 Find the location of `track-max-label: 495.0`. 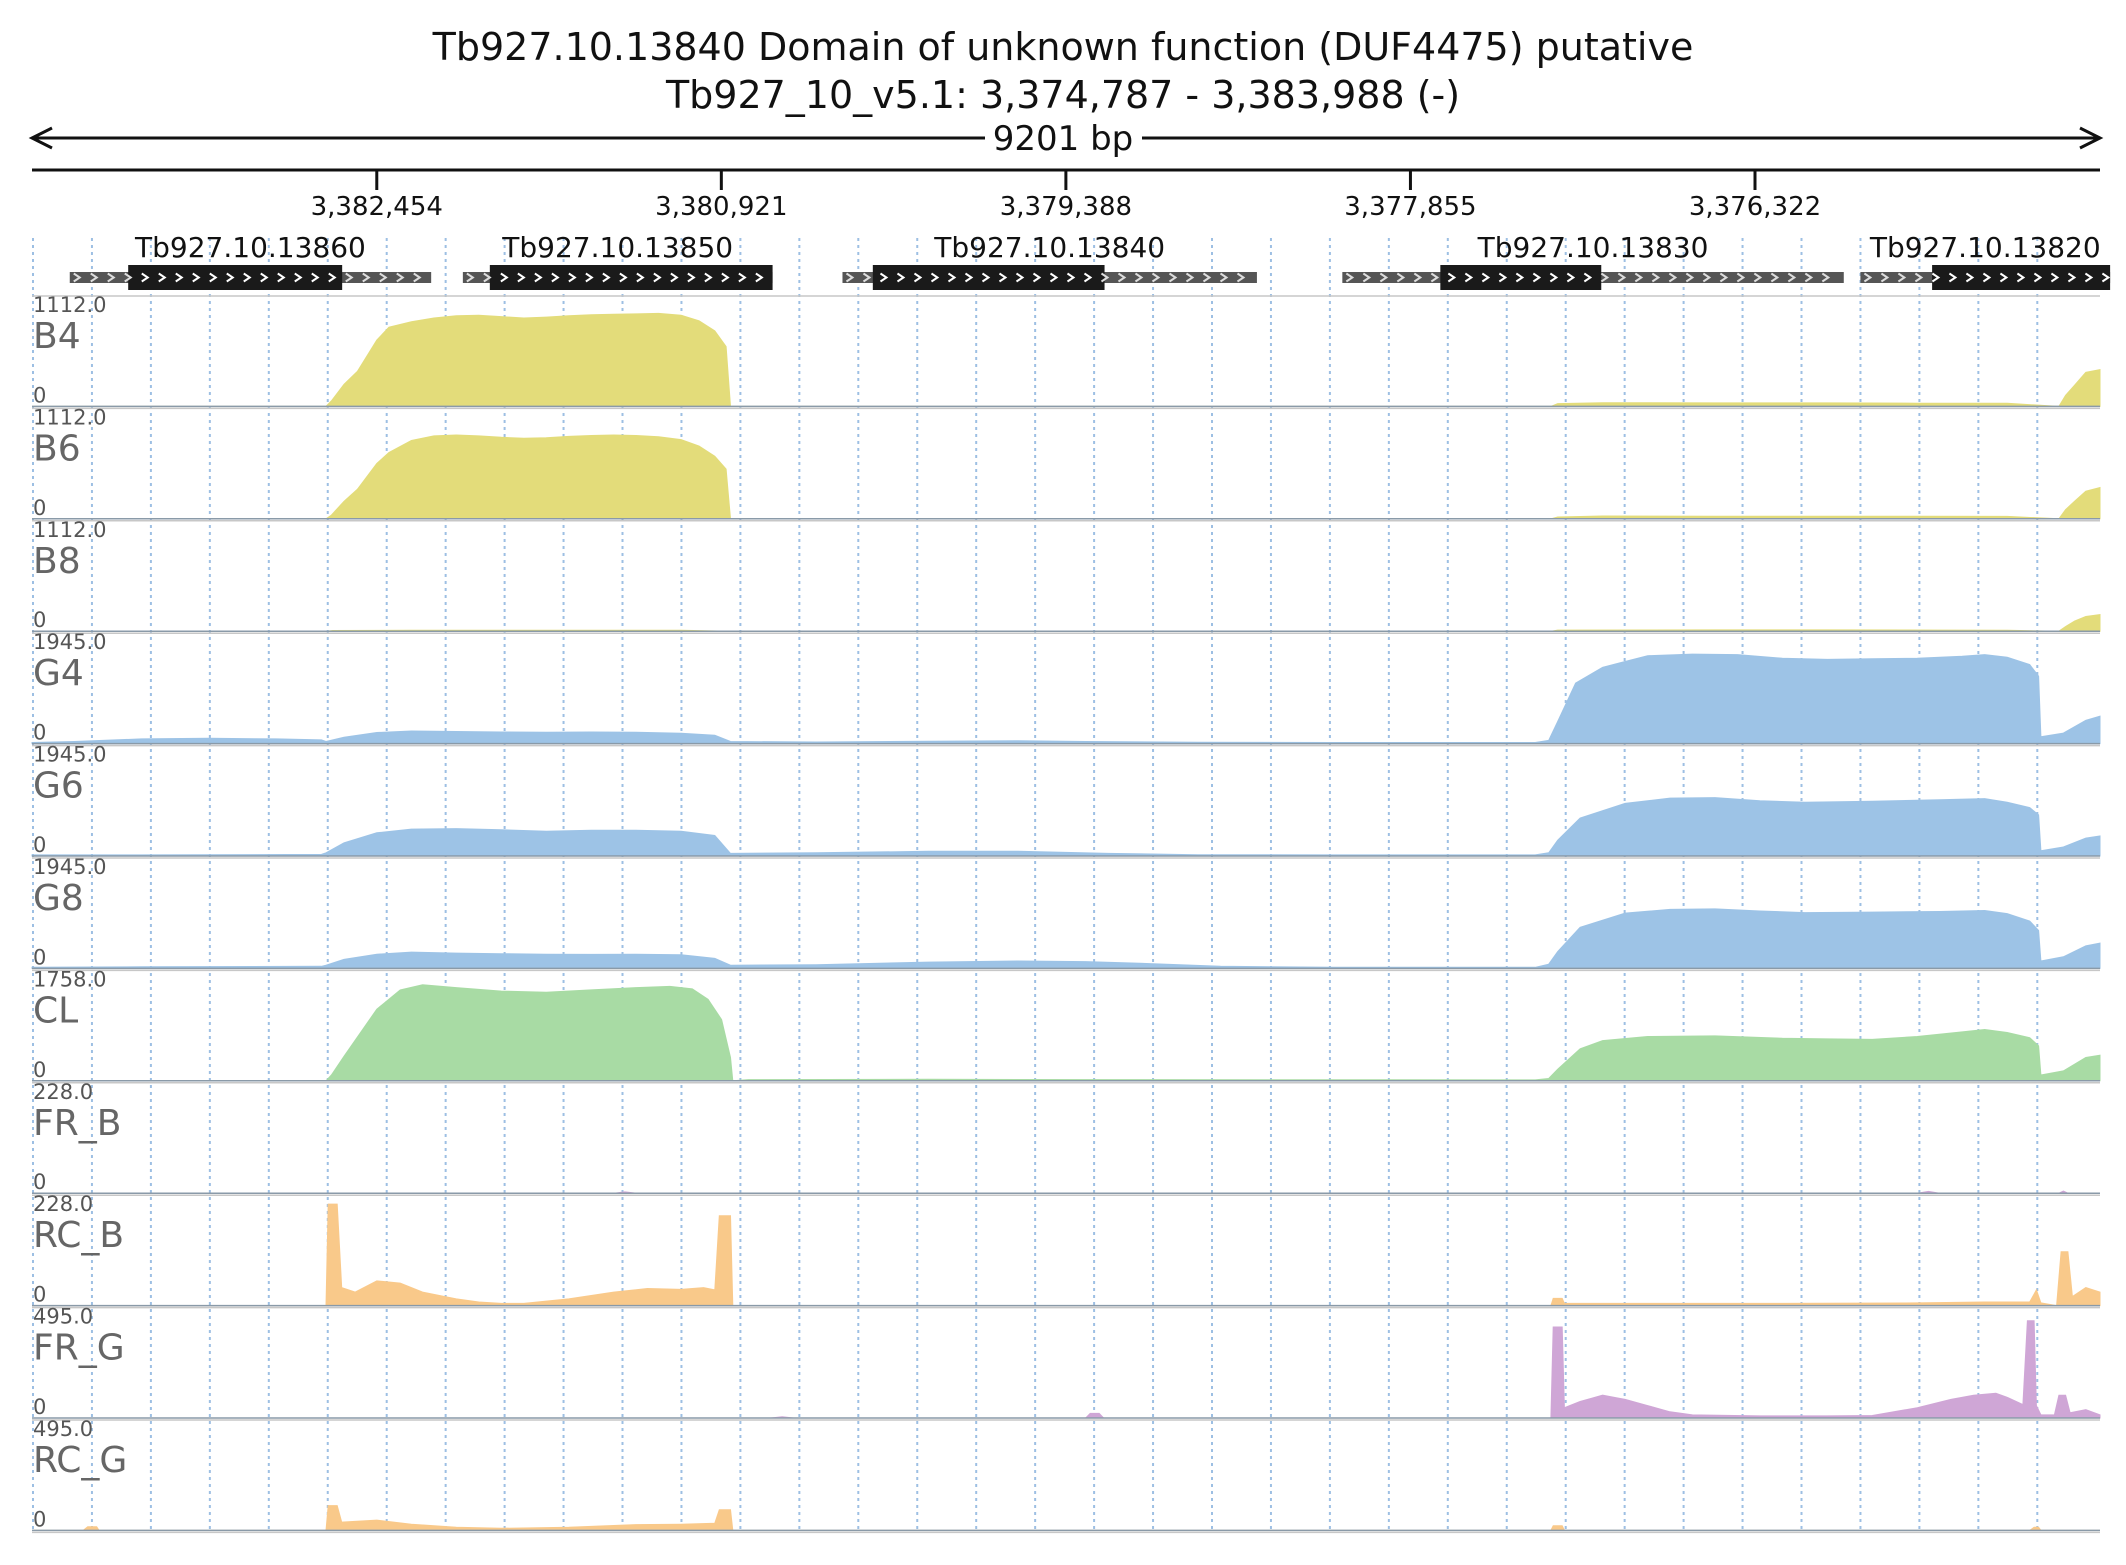

track-max-label: 495.0 is located at coordinates (63, 1317).